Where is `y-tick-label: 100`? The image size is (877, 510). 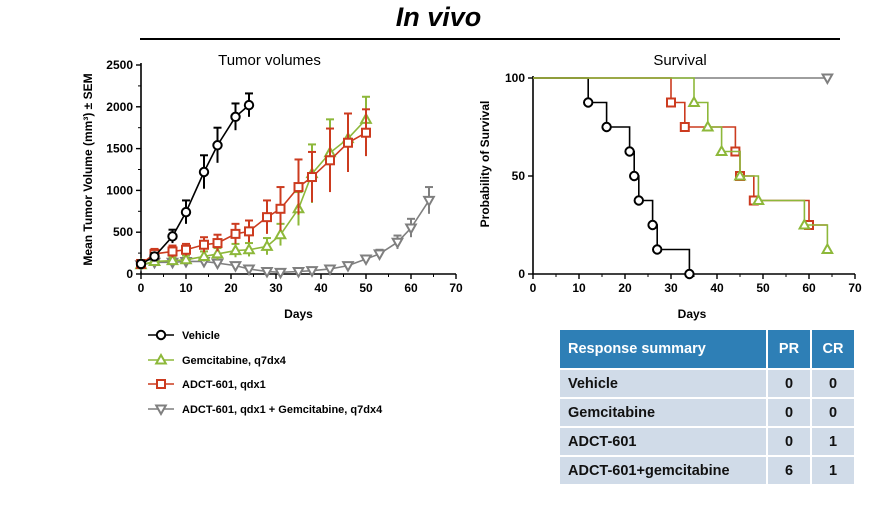
y-tick-label: 100 is located at coordinates (515, 78).